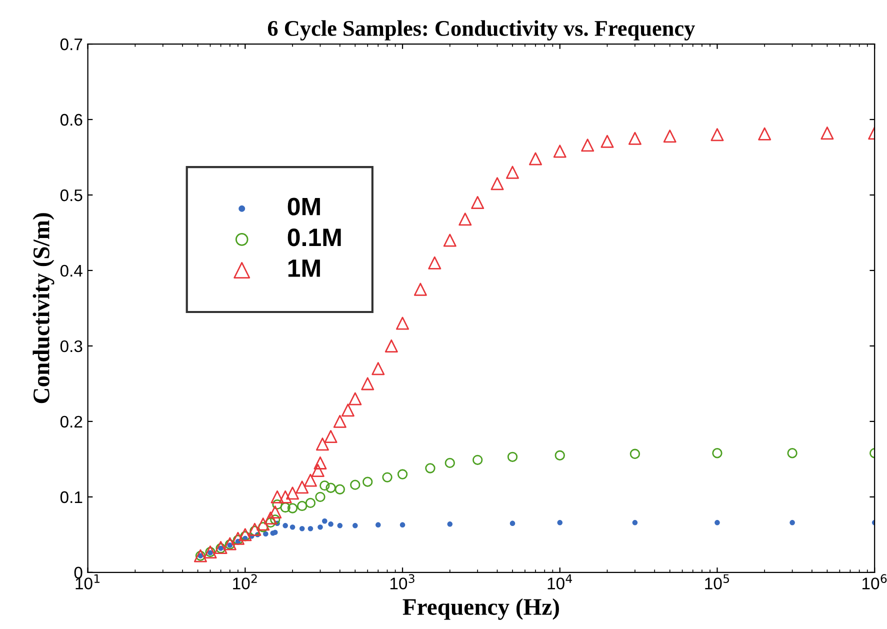 This screenshot has height=629, width=887. What do you see at coordinates (71, 44) in the screenshot?
I see `y-tick-label: 0.7` at bounding box center [71, 44].